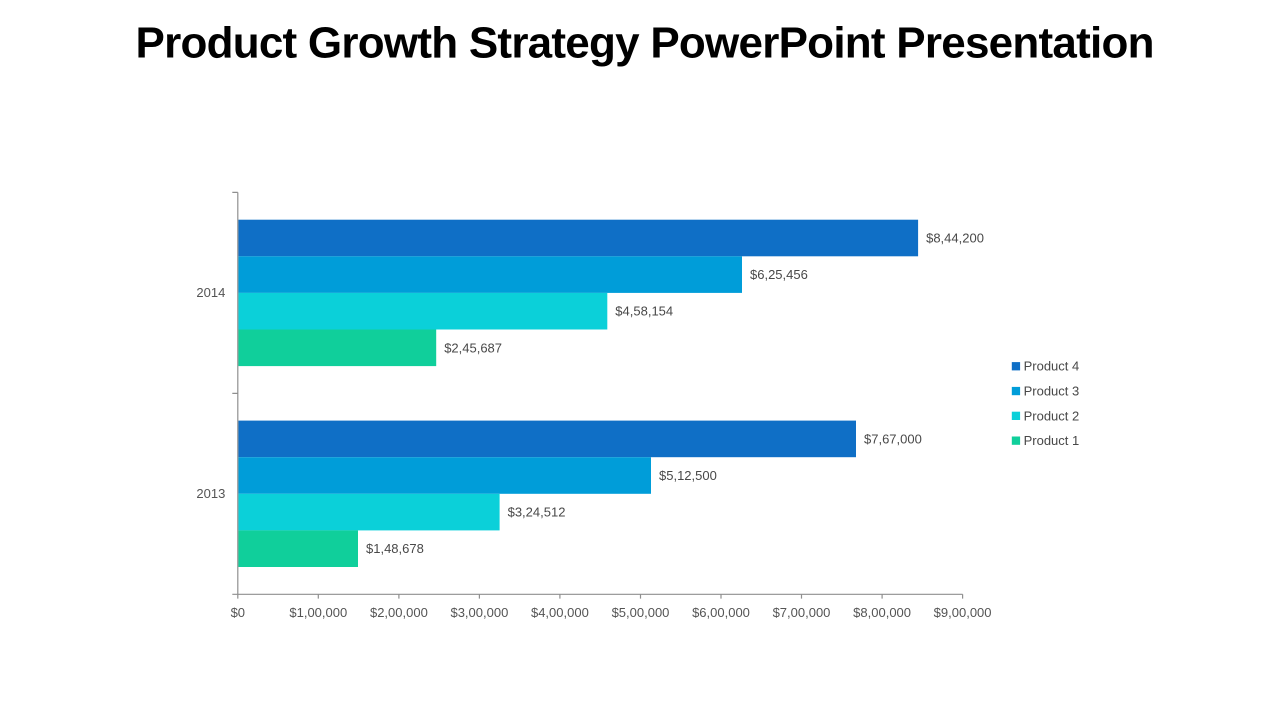 The height and width of the screenshot is (720, 1280). Describe the element at coordinates (238, 612) in the screenshot. I see `svg-text: $0` at that location.